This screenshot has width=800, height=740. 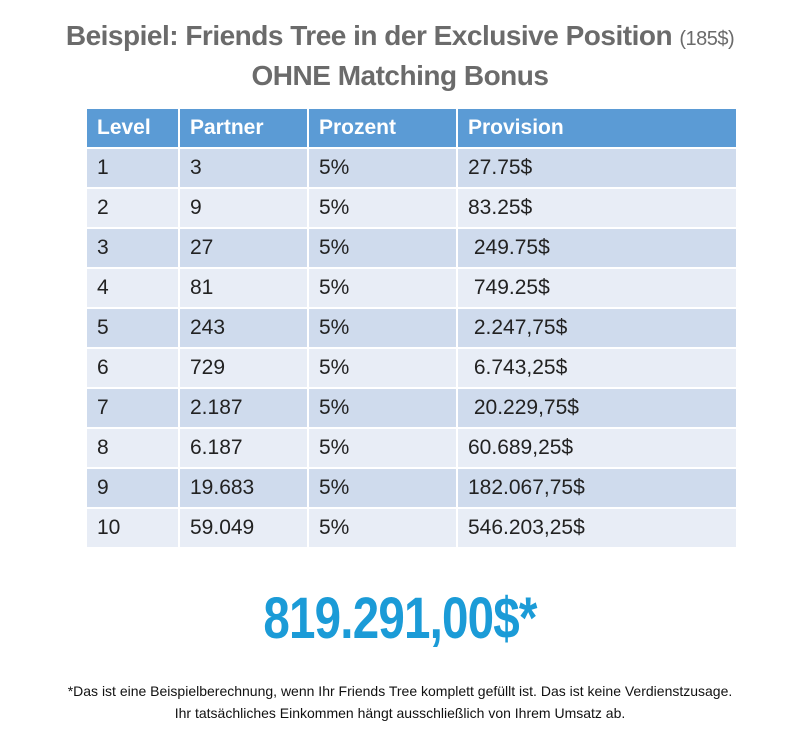 I want to click on cell-provision: 60.689,25$, so click(x=597, y=448).